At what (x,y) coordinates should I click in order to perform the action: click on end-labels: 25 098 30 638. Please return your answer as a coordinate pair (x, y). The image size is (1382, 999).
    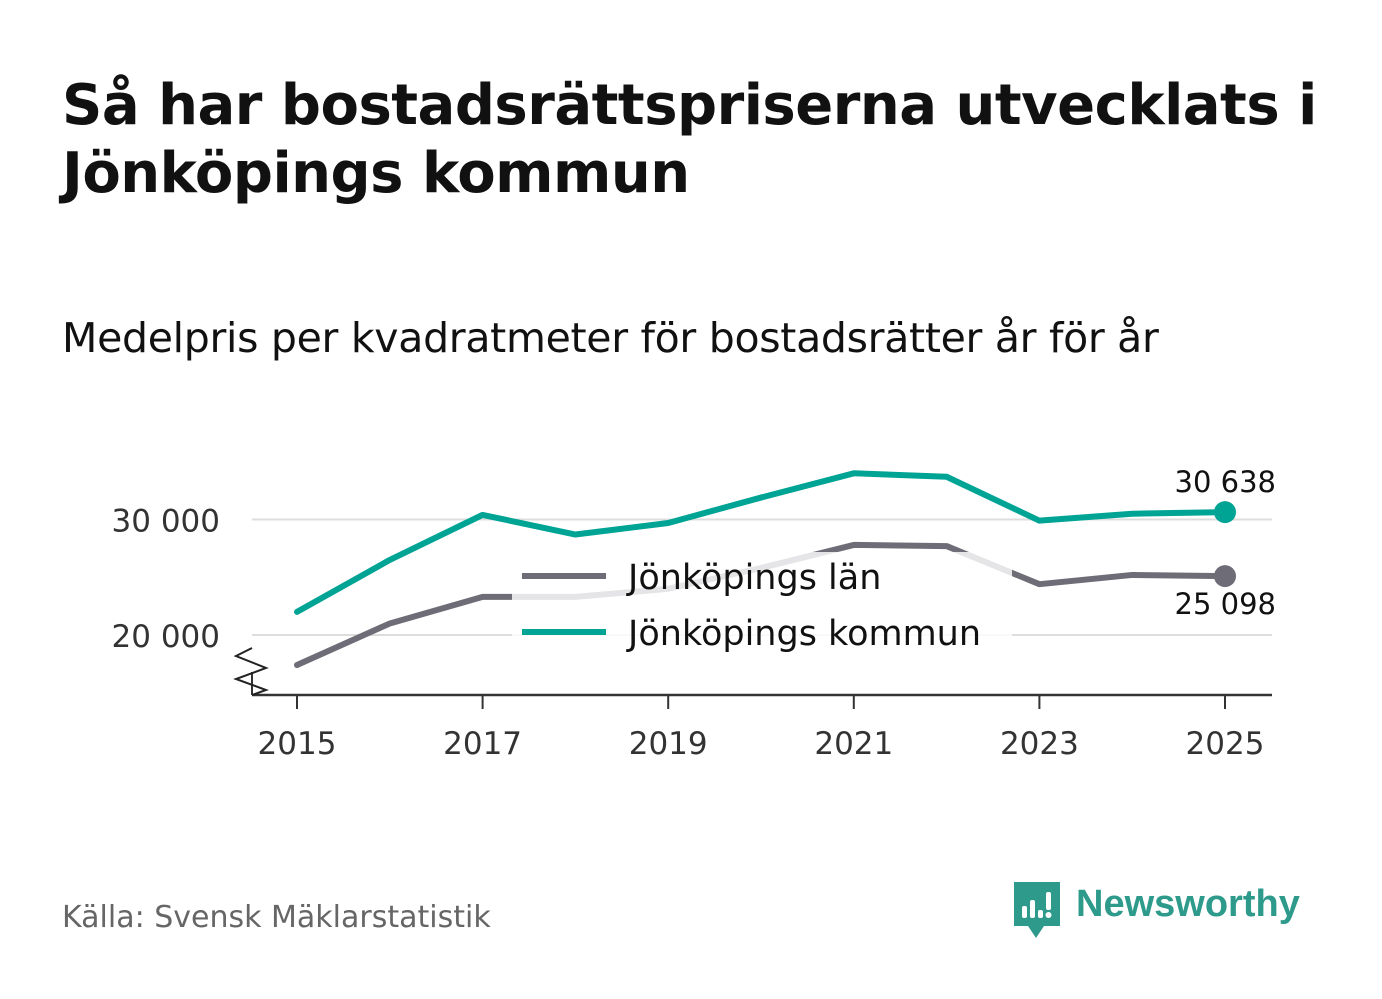
    Looking at the image, I should click on (1225, 543).